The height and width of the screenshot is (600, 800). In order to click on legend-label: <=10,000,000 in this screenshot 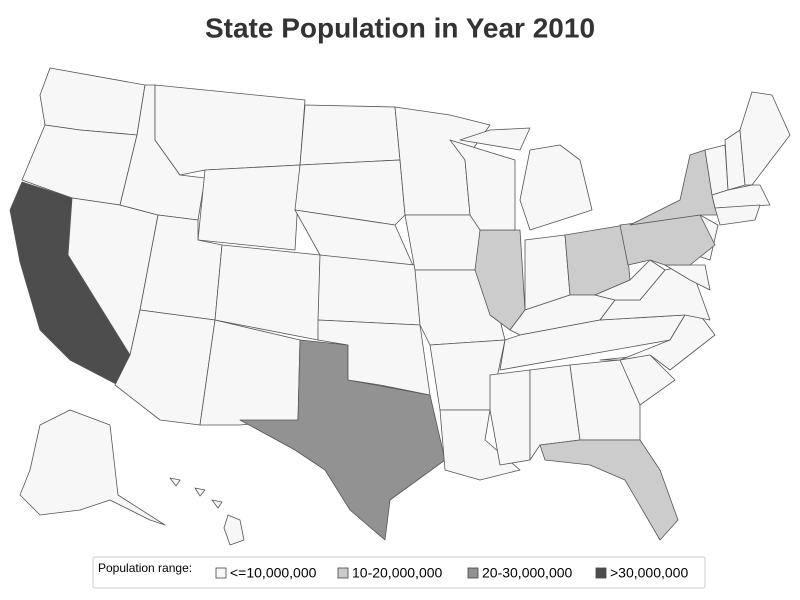, I will do `click(273, 573)`.